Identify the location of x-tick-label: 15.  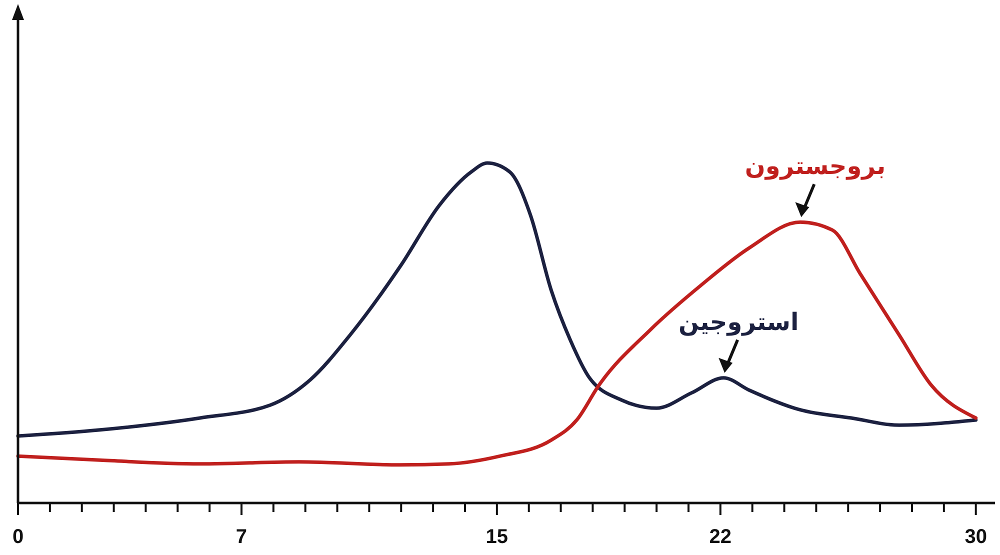
(497, 537).